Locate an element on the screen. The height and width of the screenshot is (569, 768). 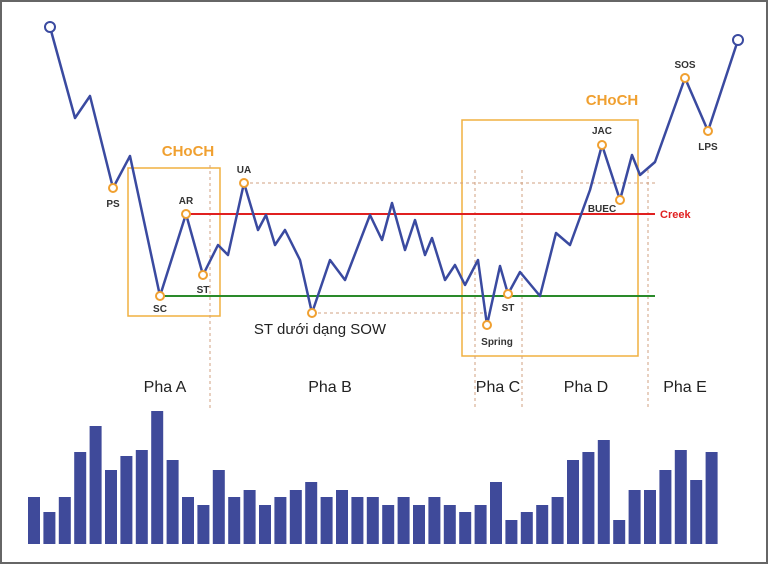
label: SOS is located at coordinates (684, 65).